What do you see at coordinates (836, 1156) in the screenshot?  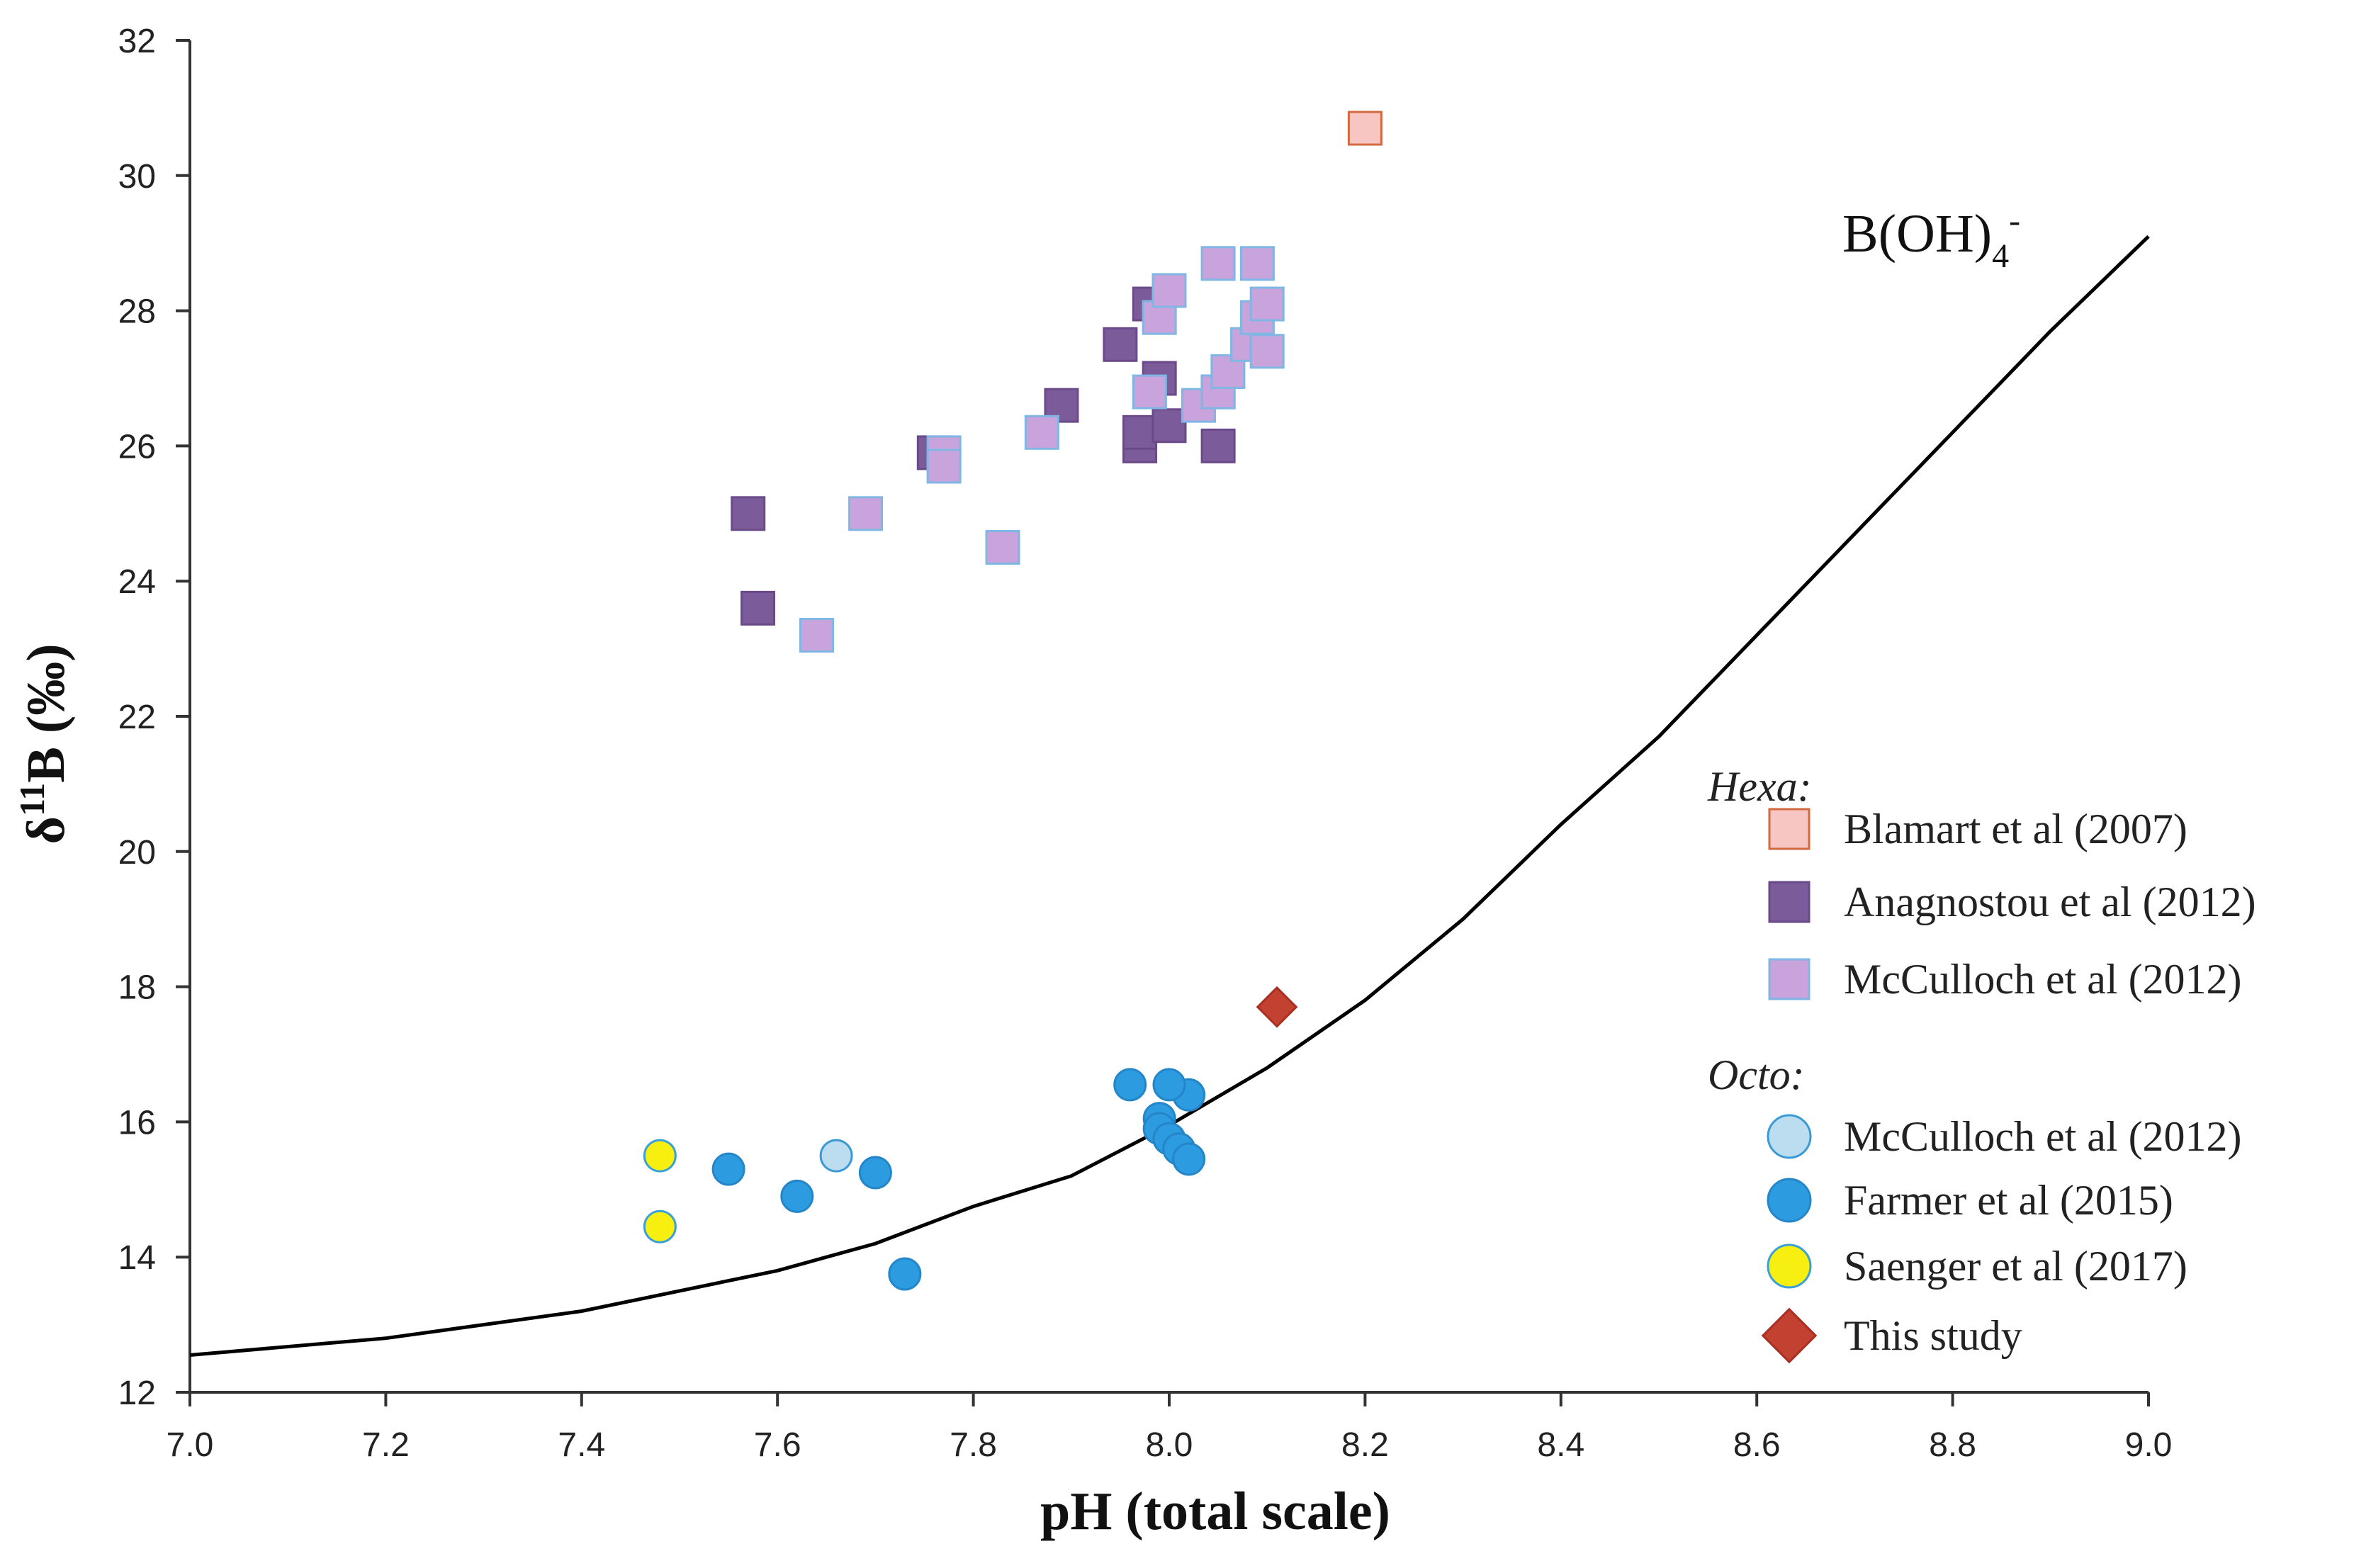 I see `data-point-circle-mcculloch-et-al-2012` at bounding box center [836, 1156].